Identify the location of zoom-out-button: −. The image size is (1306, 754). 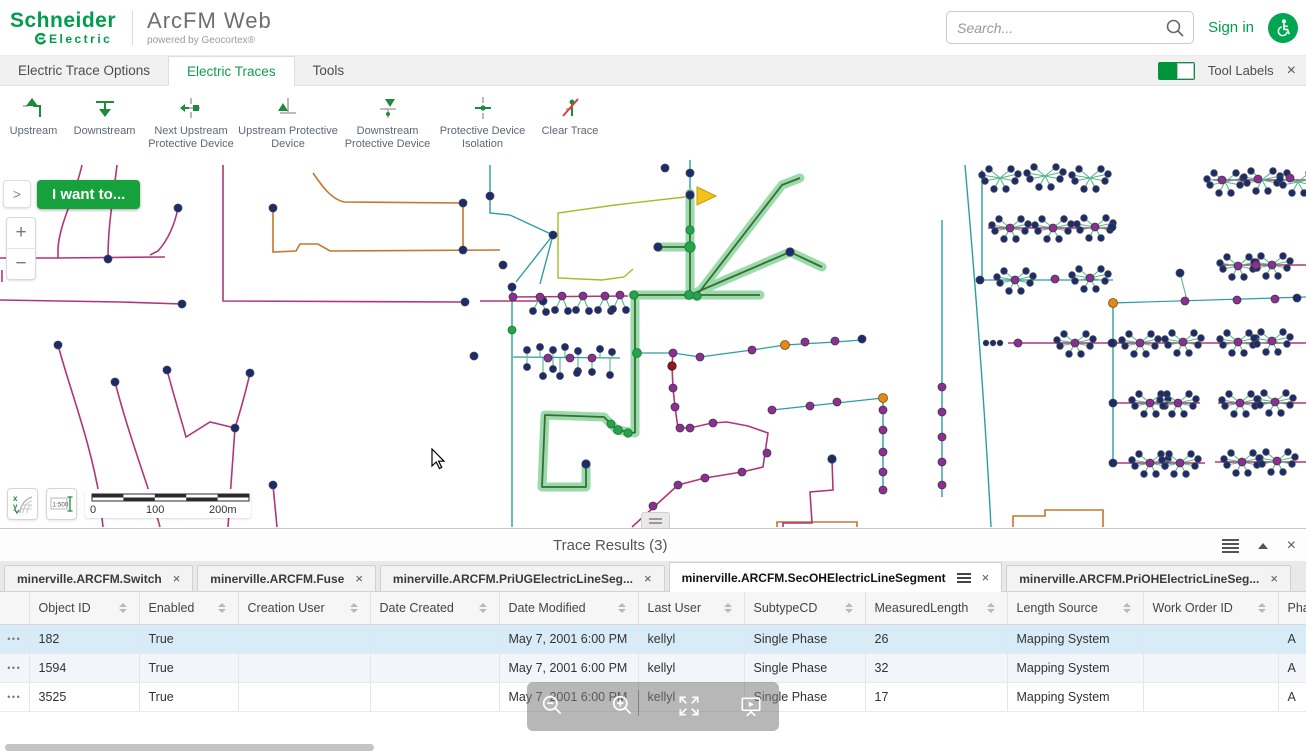
(21, 263).